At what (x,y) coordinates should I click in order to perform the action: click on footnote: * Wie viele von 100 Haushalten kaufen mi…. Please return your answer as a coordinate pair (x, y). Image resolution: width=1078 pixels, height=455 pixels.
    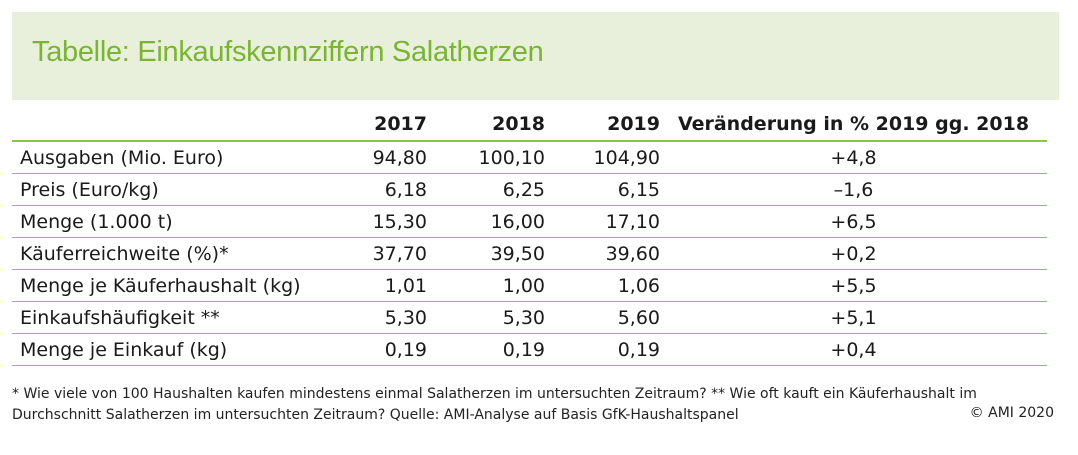
    Looking at the image, I should click on (494, 404).